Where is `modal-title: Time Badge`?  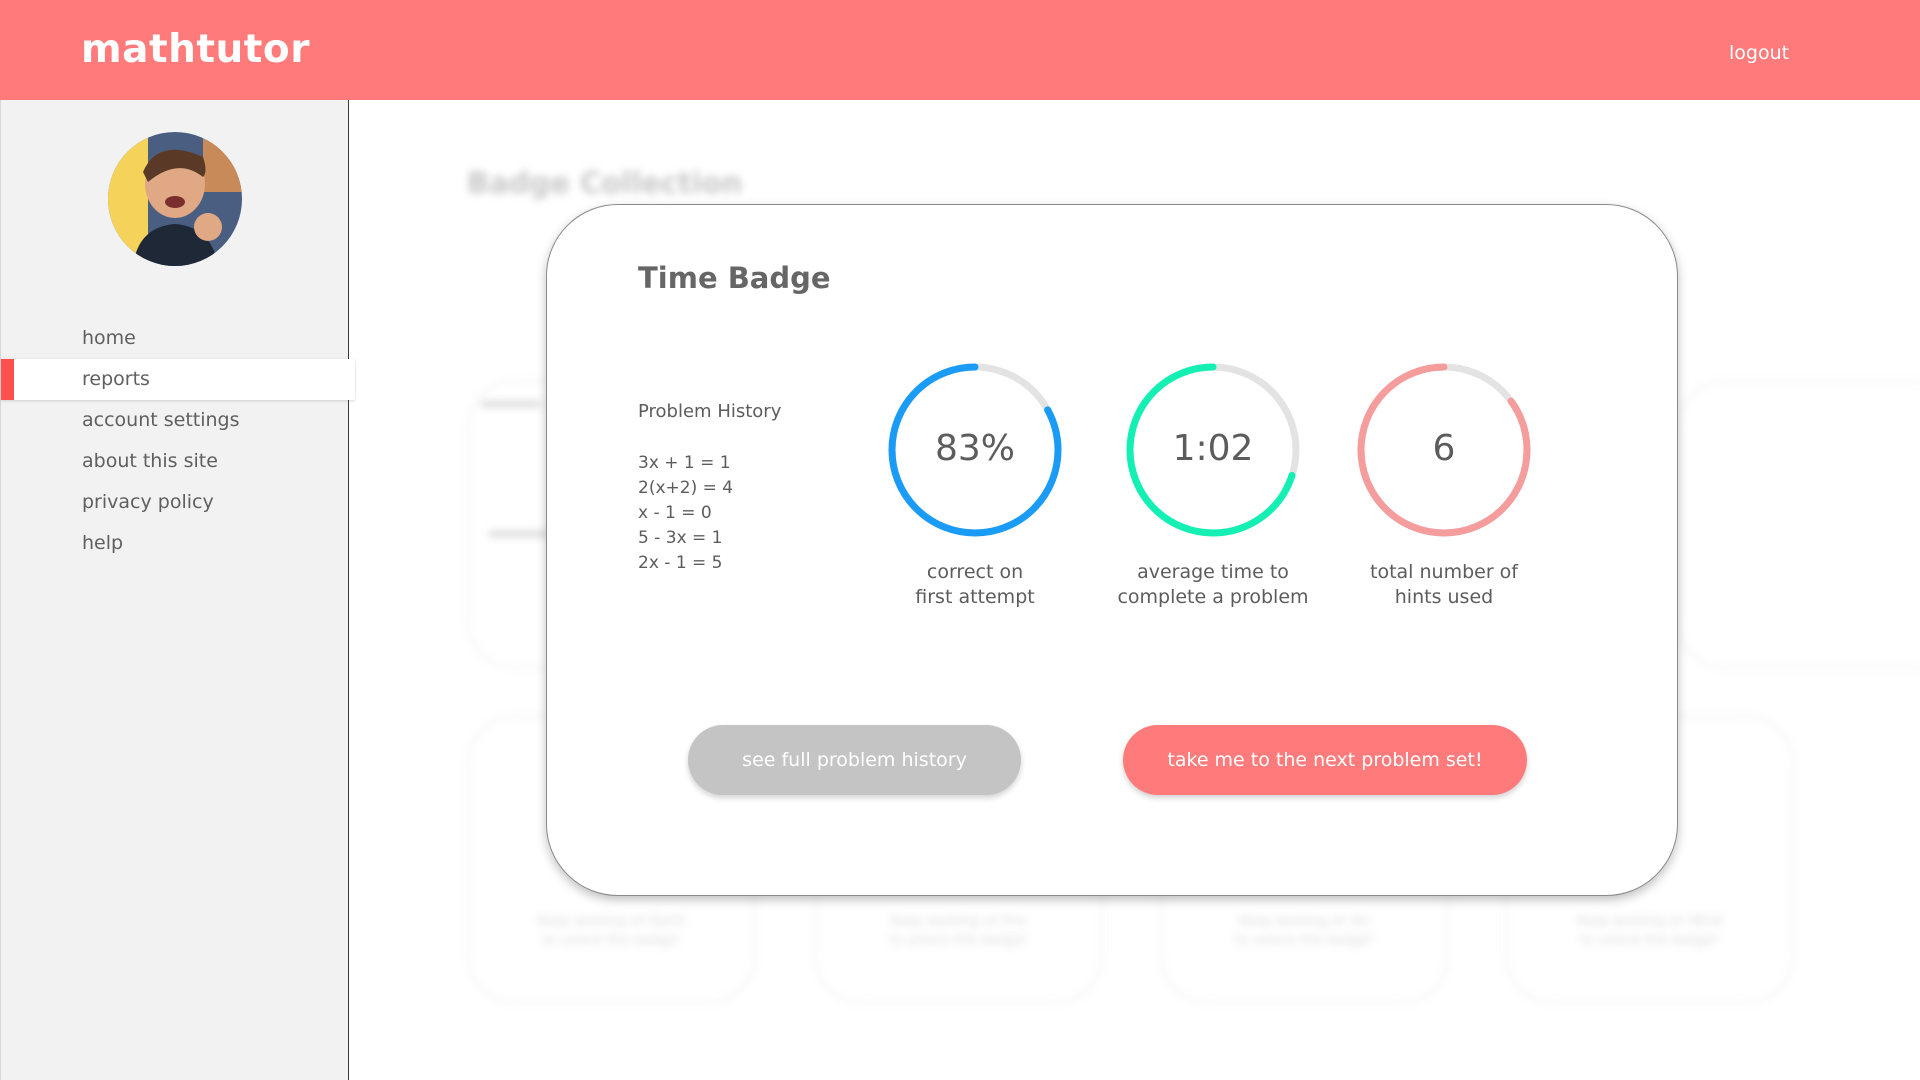
modal-title: Time Badge is located at coordinates (734, 278).